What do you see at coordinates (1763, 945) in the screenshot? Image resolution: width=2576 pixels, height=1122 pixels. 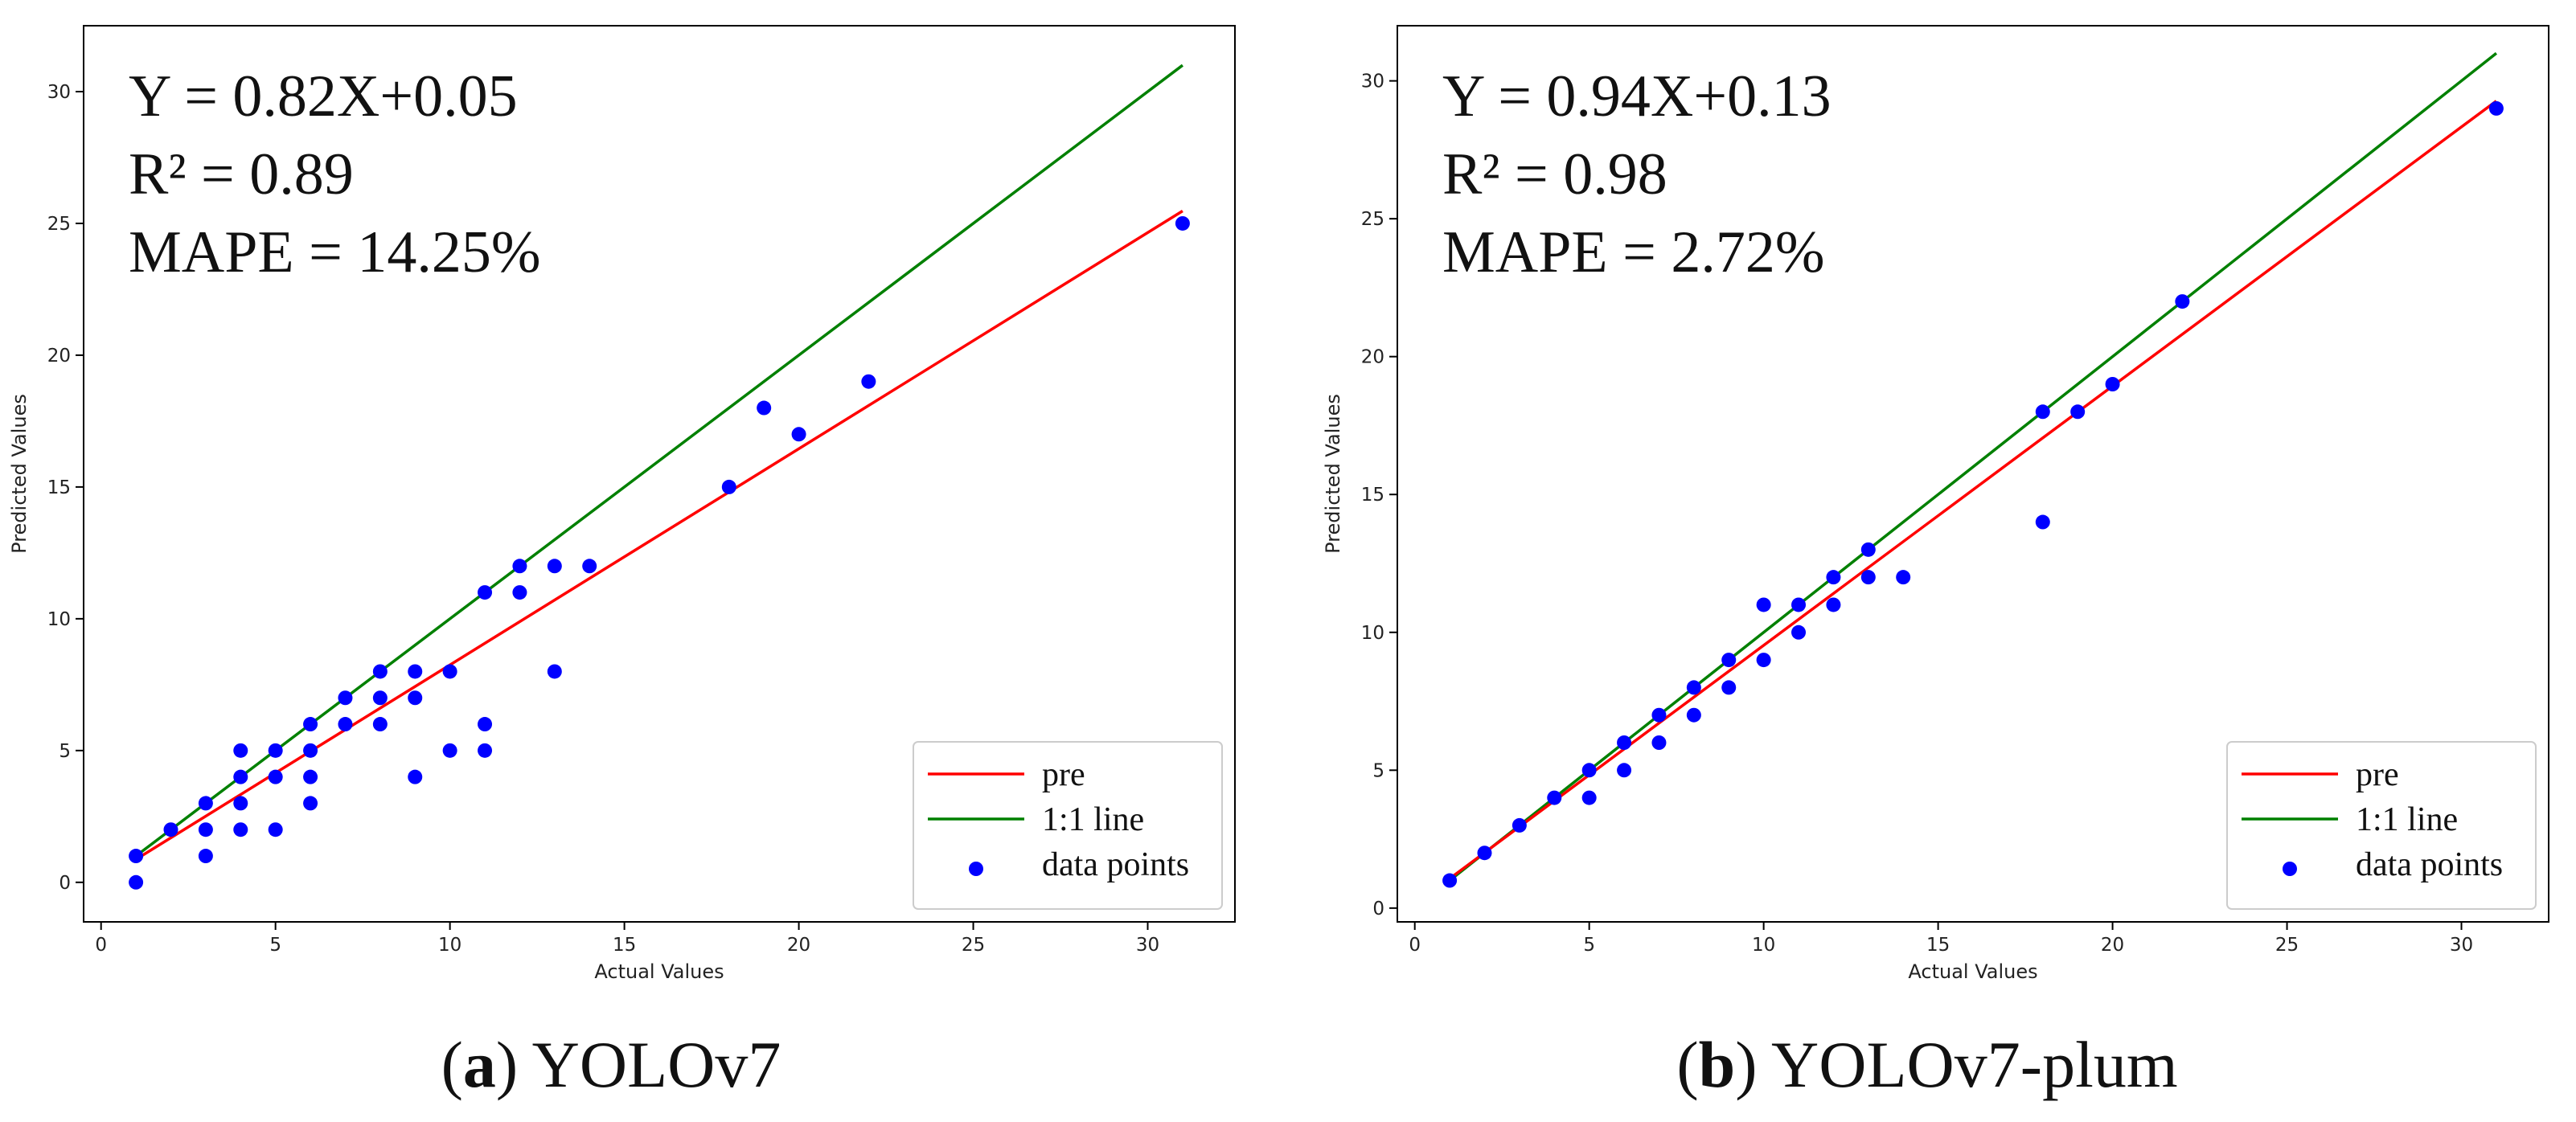 I see `x-tick-label: 10` at bounding box center [1763, 945].